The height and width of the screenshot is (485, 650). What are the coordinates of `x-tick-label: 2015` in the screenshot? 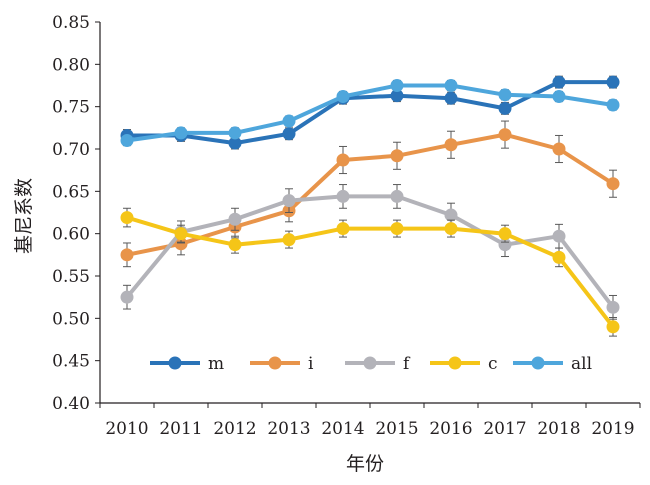 It's located at (396, 429).